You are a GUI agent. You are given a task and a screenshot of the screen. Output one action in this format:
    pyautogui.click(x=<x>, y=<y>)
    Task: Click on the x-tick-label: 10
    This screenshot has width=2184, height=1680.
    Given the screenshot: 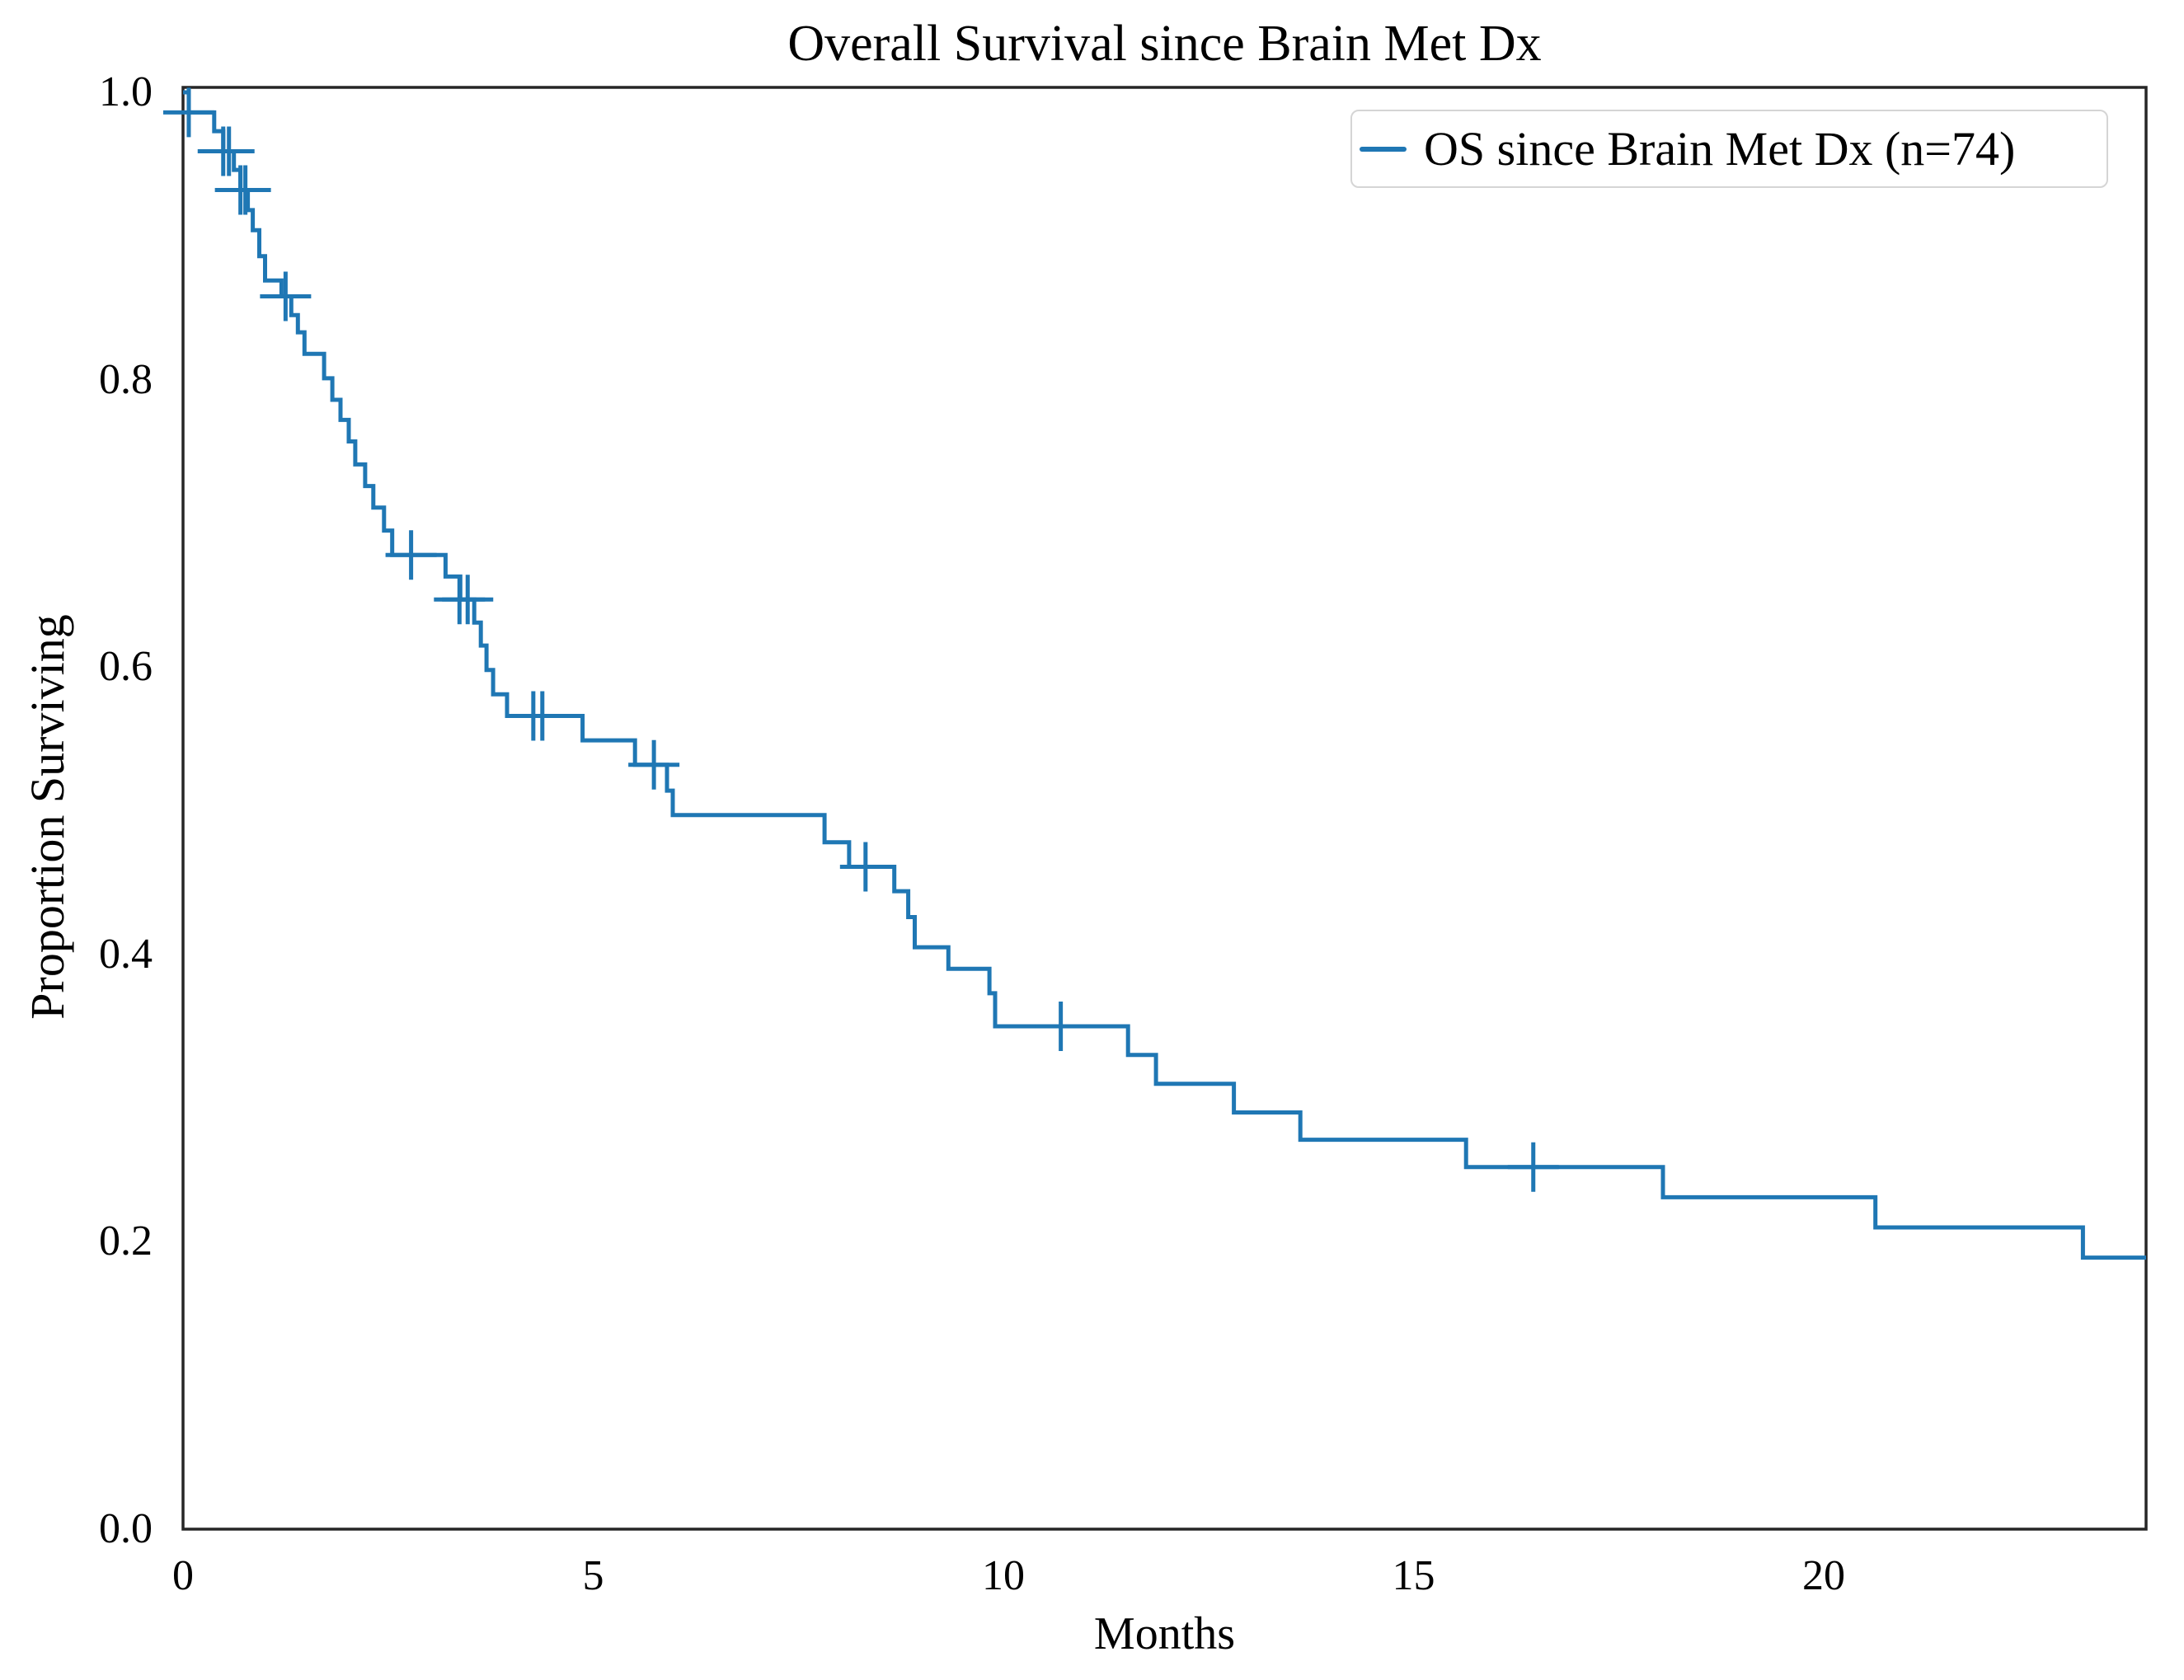 What is the action you would take?
    pyautogui.click(x=1003, y=1575)
    